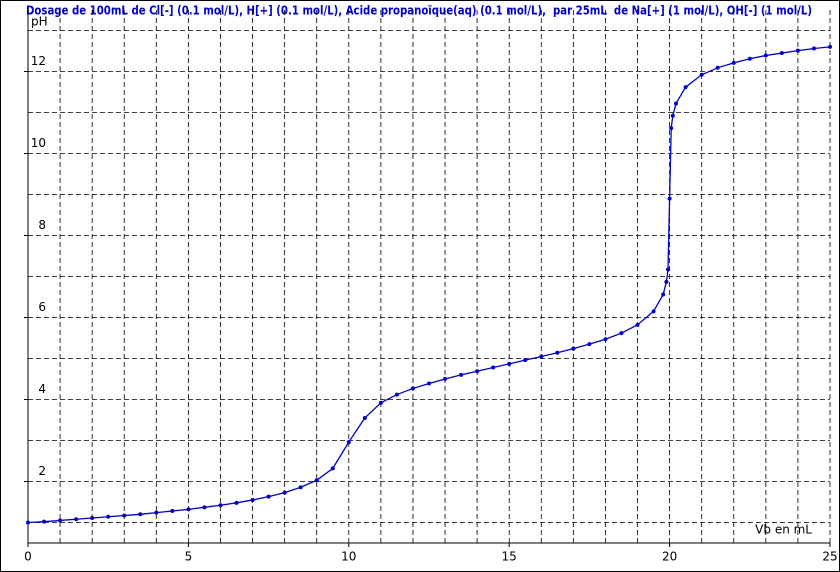 This screenshot has width=840, height=572. What do you see at coordinates (829, 557) in the screenshot?
I see `x-tick-label: 25` at bounding box center [829, 557].